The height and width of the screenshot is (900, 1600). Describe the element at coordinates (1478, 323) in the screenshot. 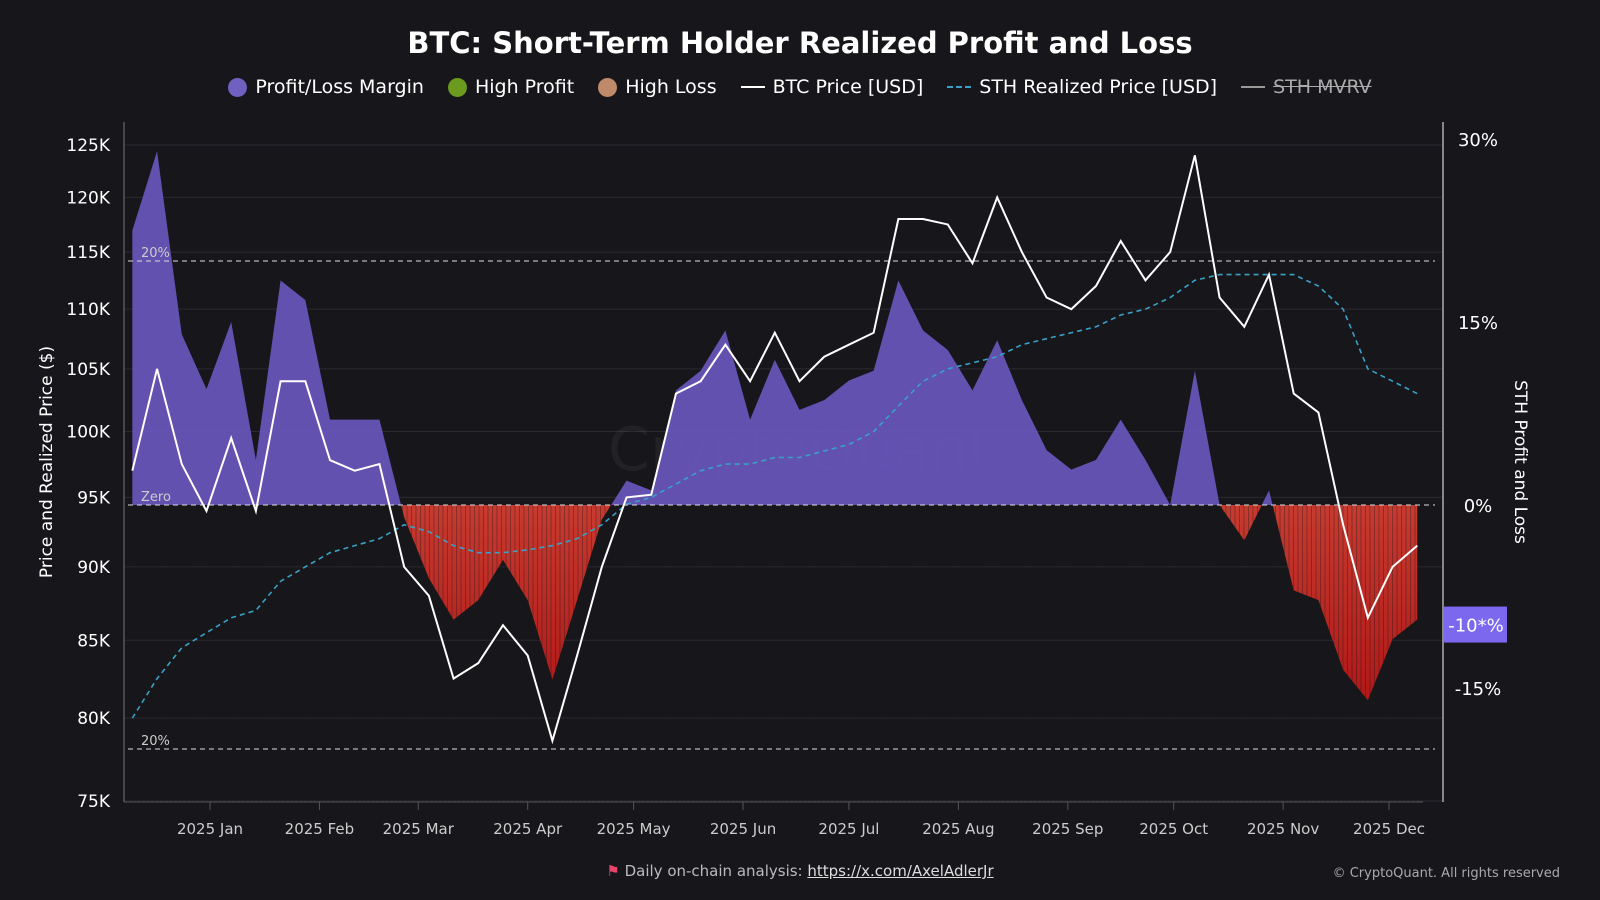

I see `y2-tick-label: 15%` at that location.